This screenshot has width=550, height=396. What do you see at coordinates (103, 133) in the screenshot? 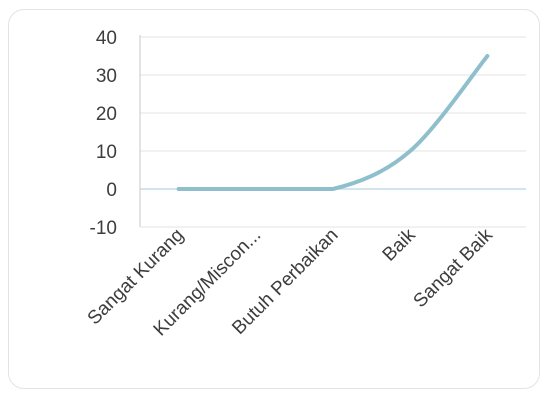
I see `y-tick-labels: -10 0 10 20 30 40` at bounding box center [103, 133].